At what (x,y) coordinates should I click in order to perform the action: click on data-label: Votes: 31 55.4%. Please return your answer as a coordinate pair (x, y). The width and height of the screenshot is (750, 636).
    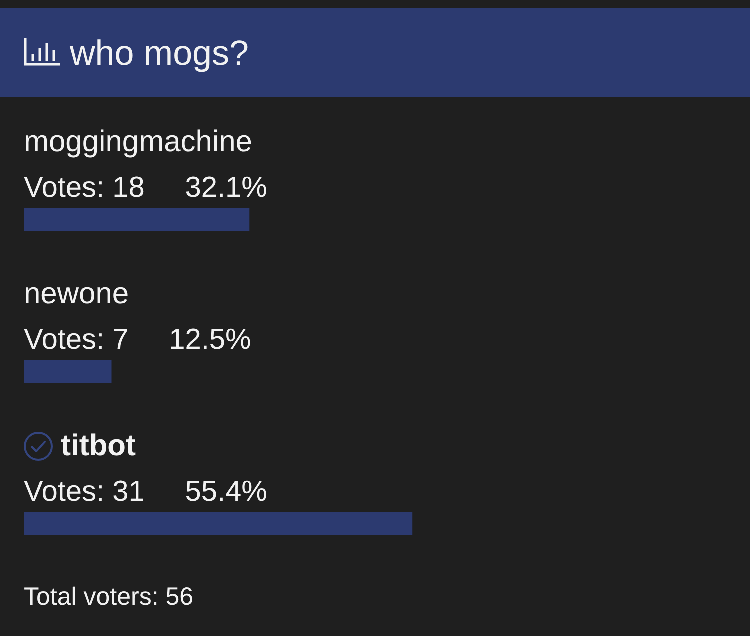
    Looking at the image, I should click on (146, 492).